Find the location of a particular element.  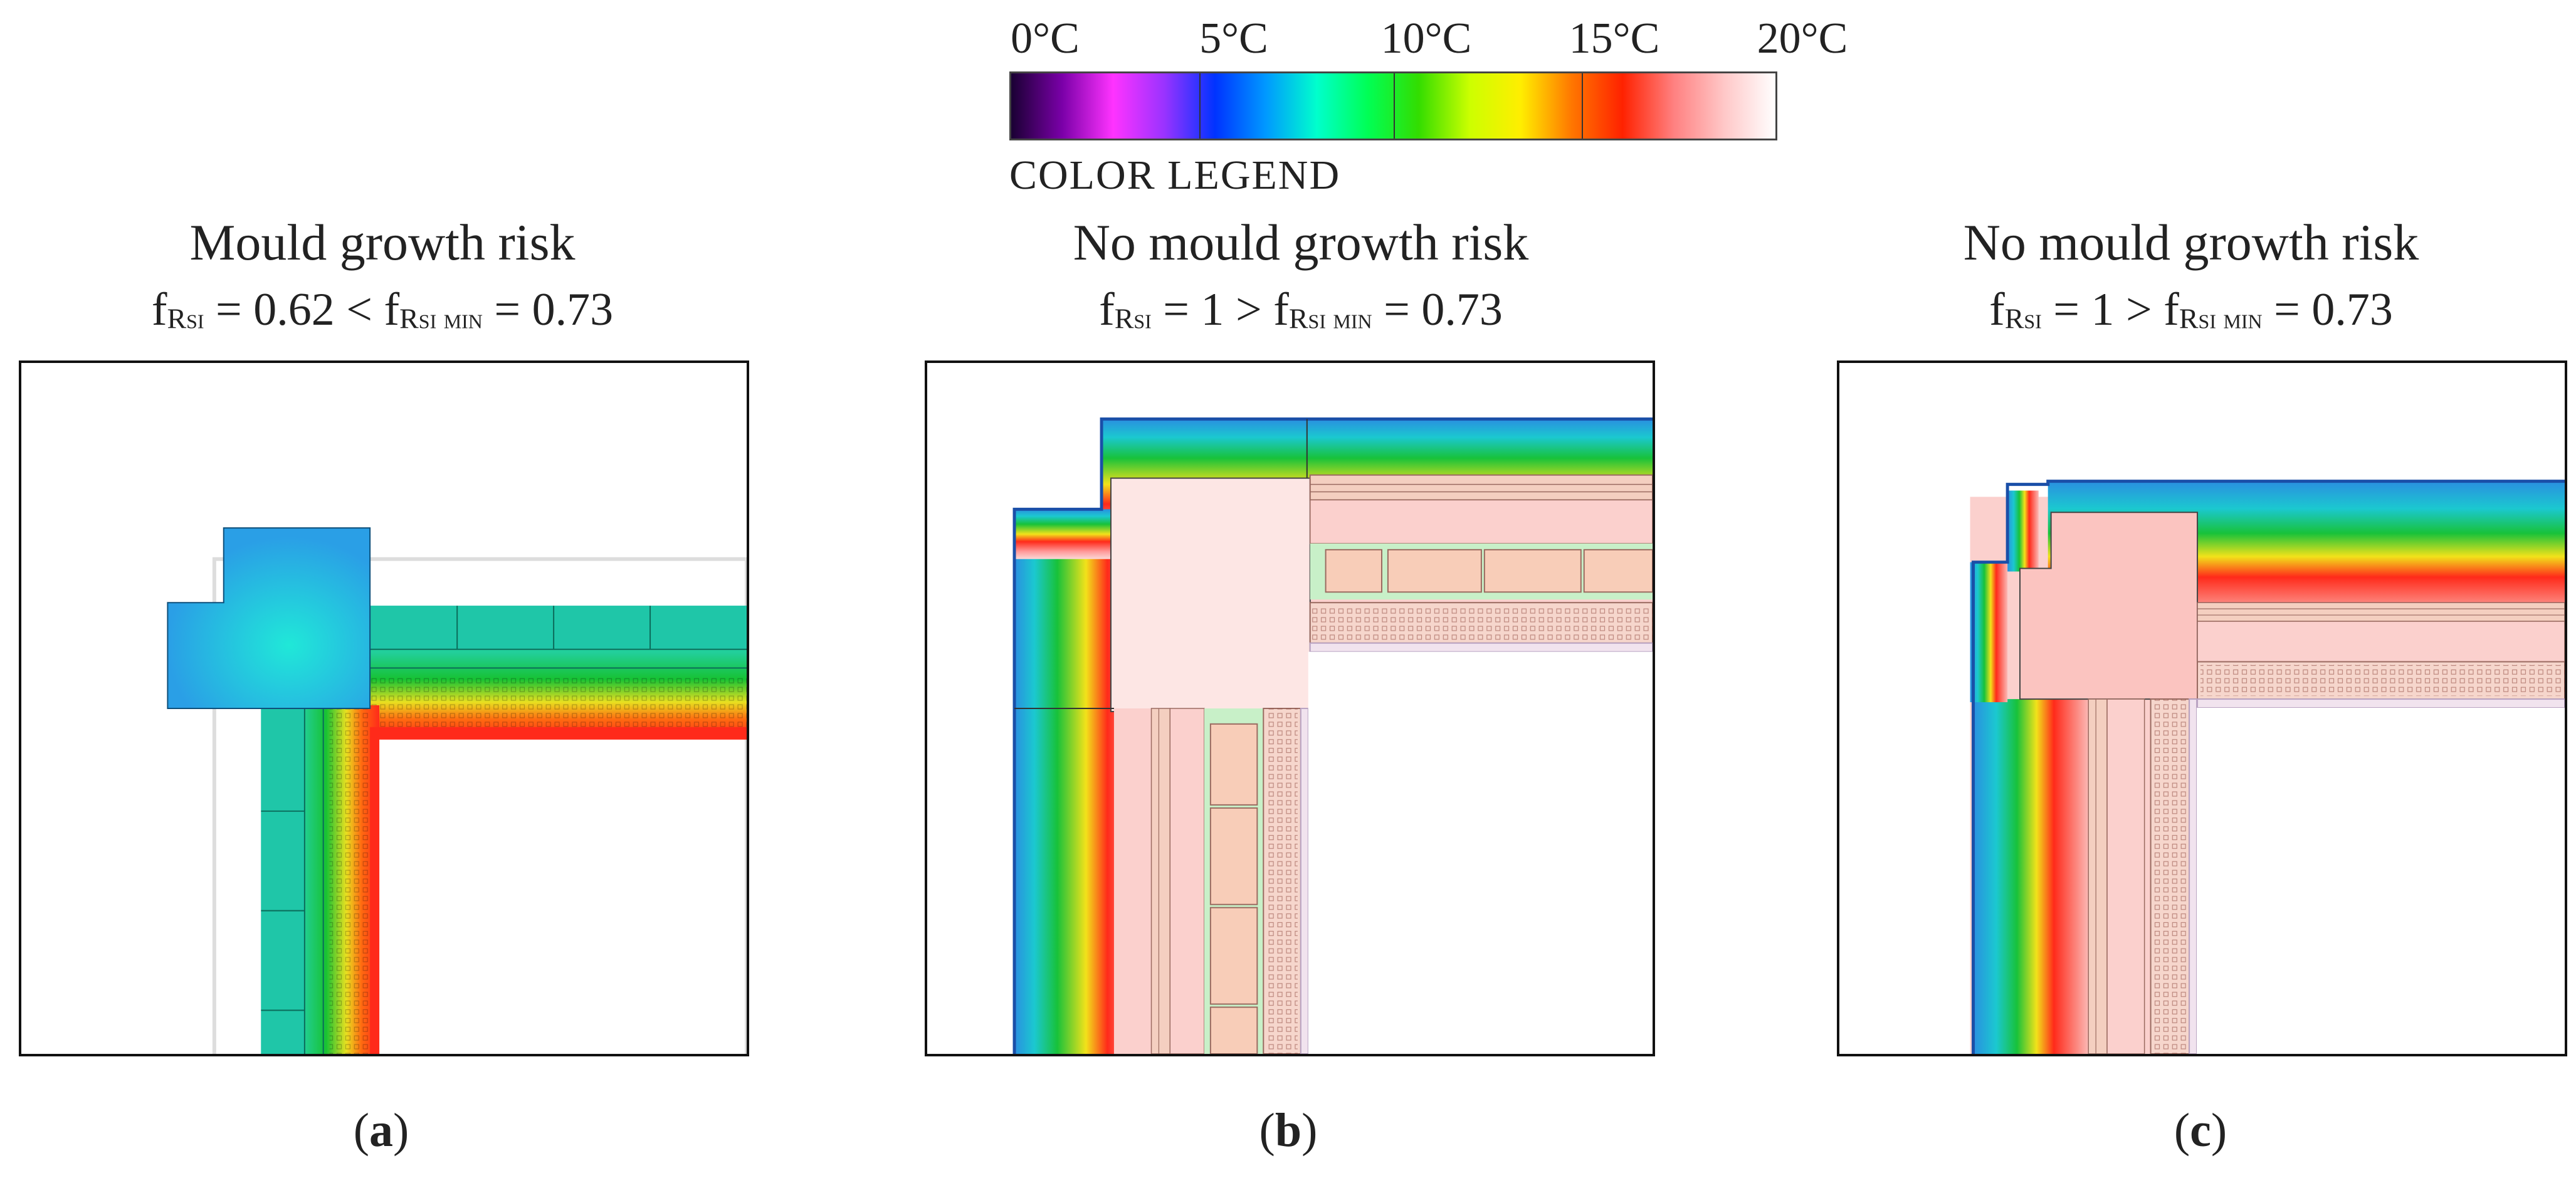

color-legend: 0°C 5°C 10°C 15°C 20°C COLOR LEGEND is located at coordinates (1429, 108).